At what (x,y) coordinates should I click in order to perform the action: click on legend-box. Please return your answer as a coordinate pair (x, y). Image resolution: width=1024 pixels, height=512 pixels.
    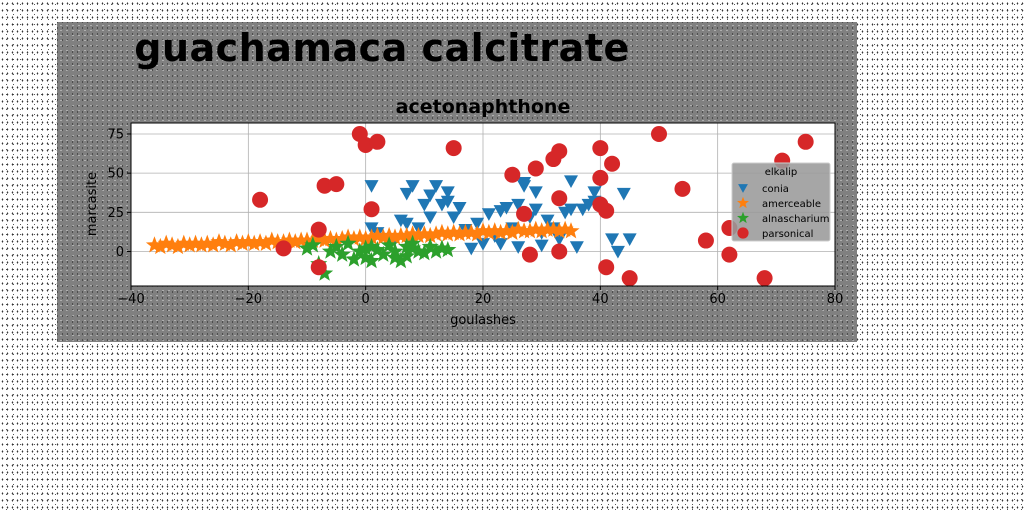
    Looking at the image, I should click on (781, 202).